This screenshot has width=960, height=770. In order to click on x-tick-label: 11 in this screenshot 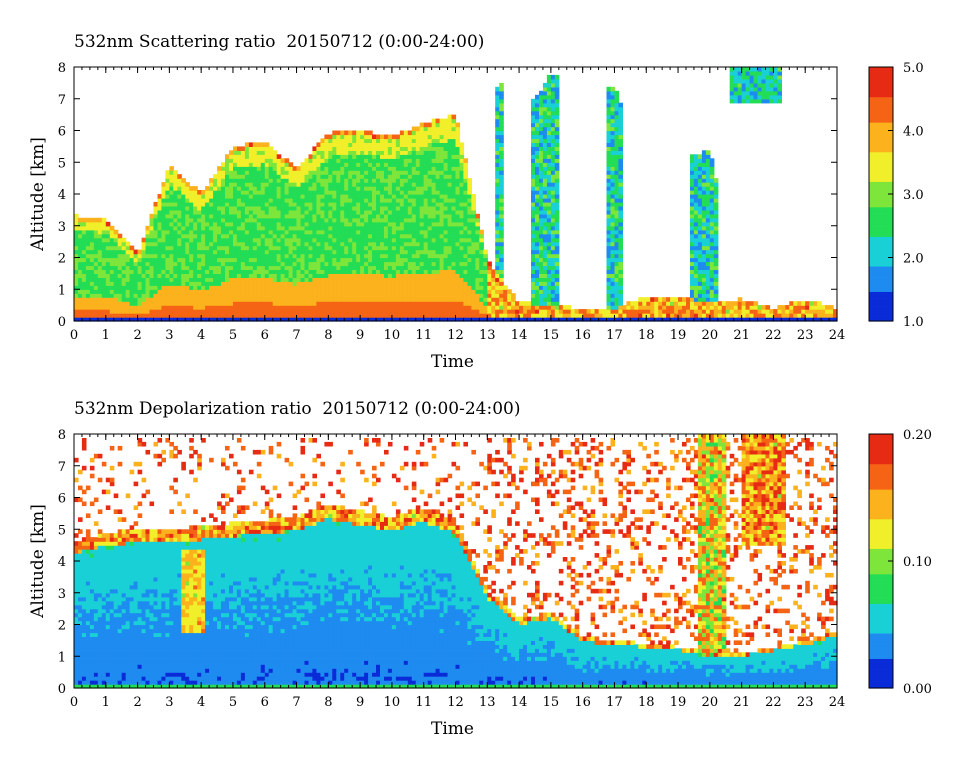, I will do `click(423, 335)`.